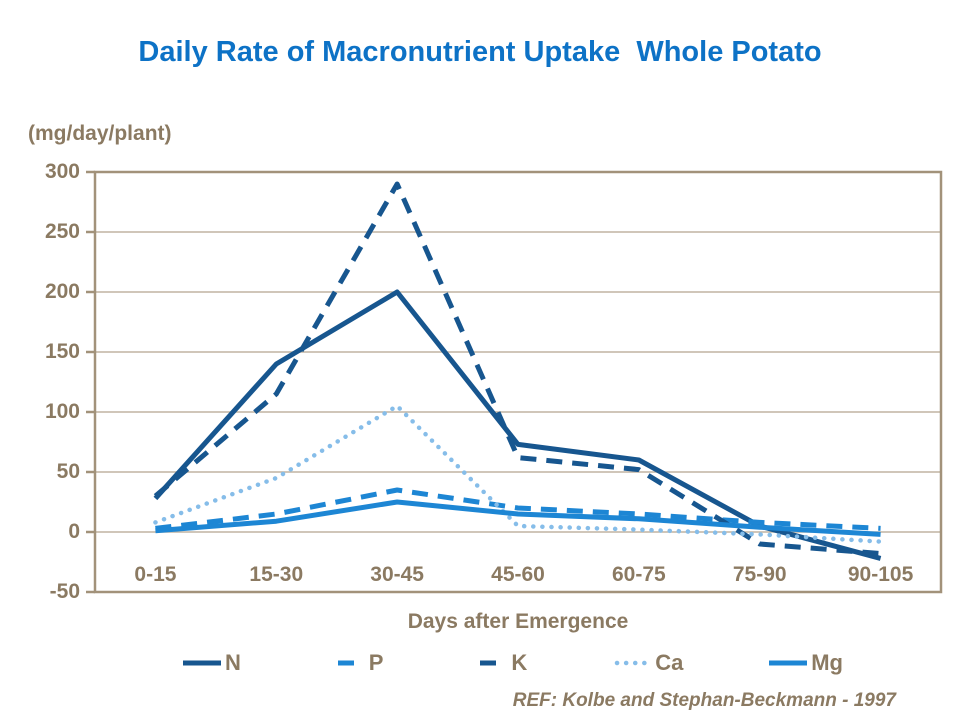 The width and height of the screenshot is (960, 720). What do you see at coordinates (638, 574) in the screenshot?
I see `x-axis-tick-label: 60-75` at bounding box center [638, 574].